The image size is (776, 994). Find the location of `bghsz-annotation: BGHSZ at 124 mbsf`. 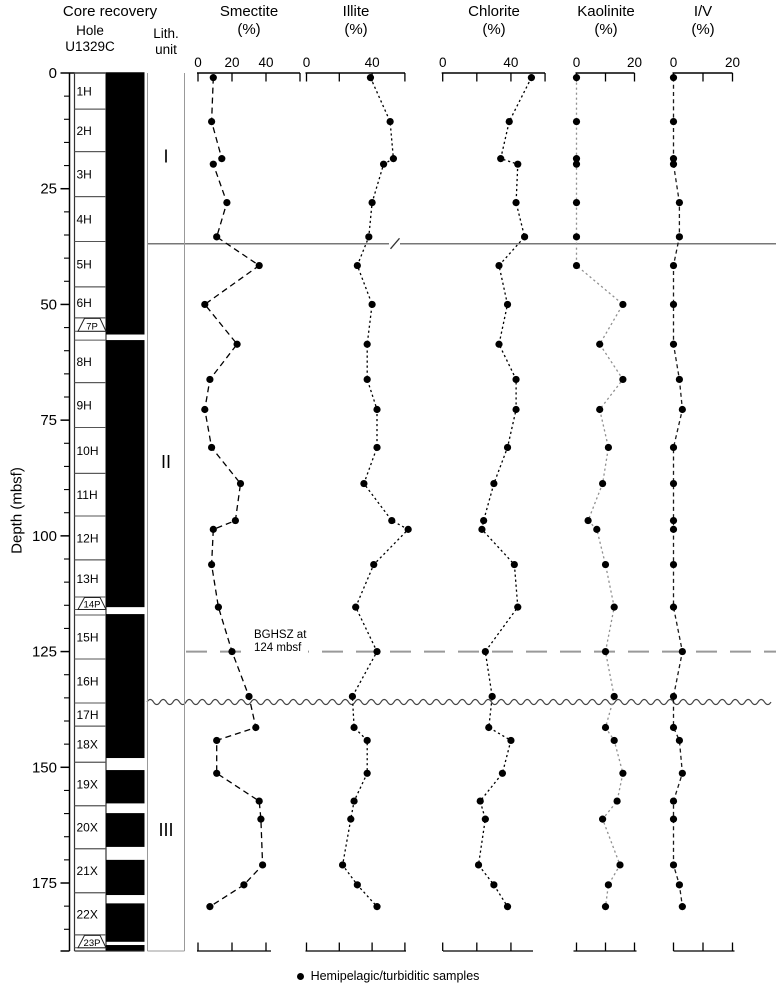

bghsz-annotation: BGHSZ at 124 mbsf is located at coordinates (280, 641).